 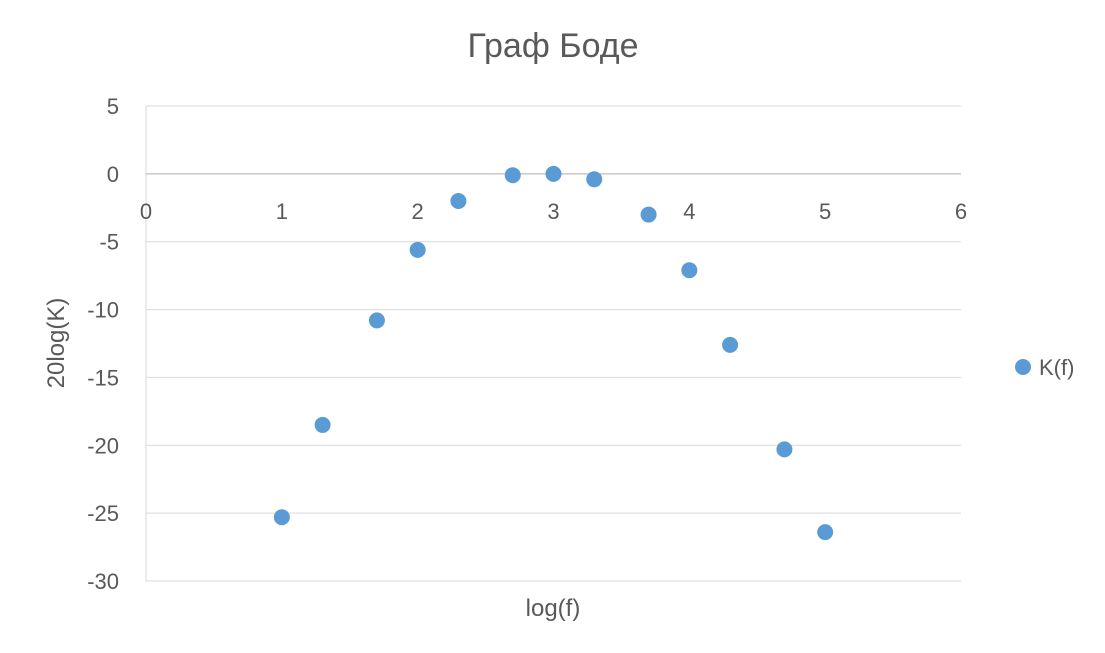 I want to click on x-tick-label: 2, so click(x=418, y=211).